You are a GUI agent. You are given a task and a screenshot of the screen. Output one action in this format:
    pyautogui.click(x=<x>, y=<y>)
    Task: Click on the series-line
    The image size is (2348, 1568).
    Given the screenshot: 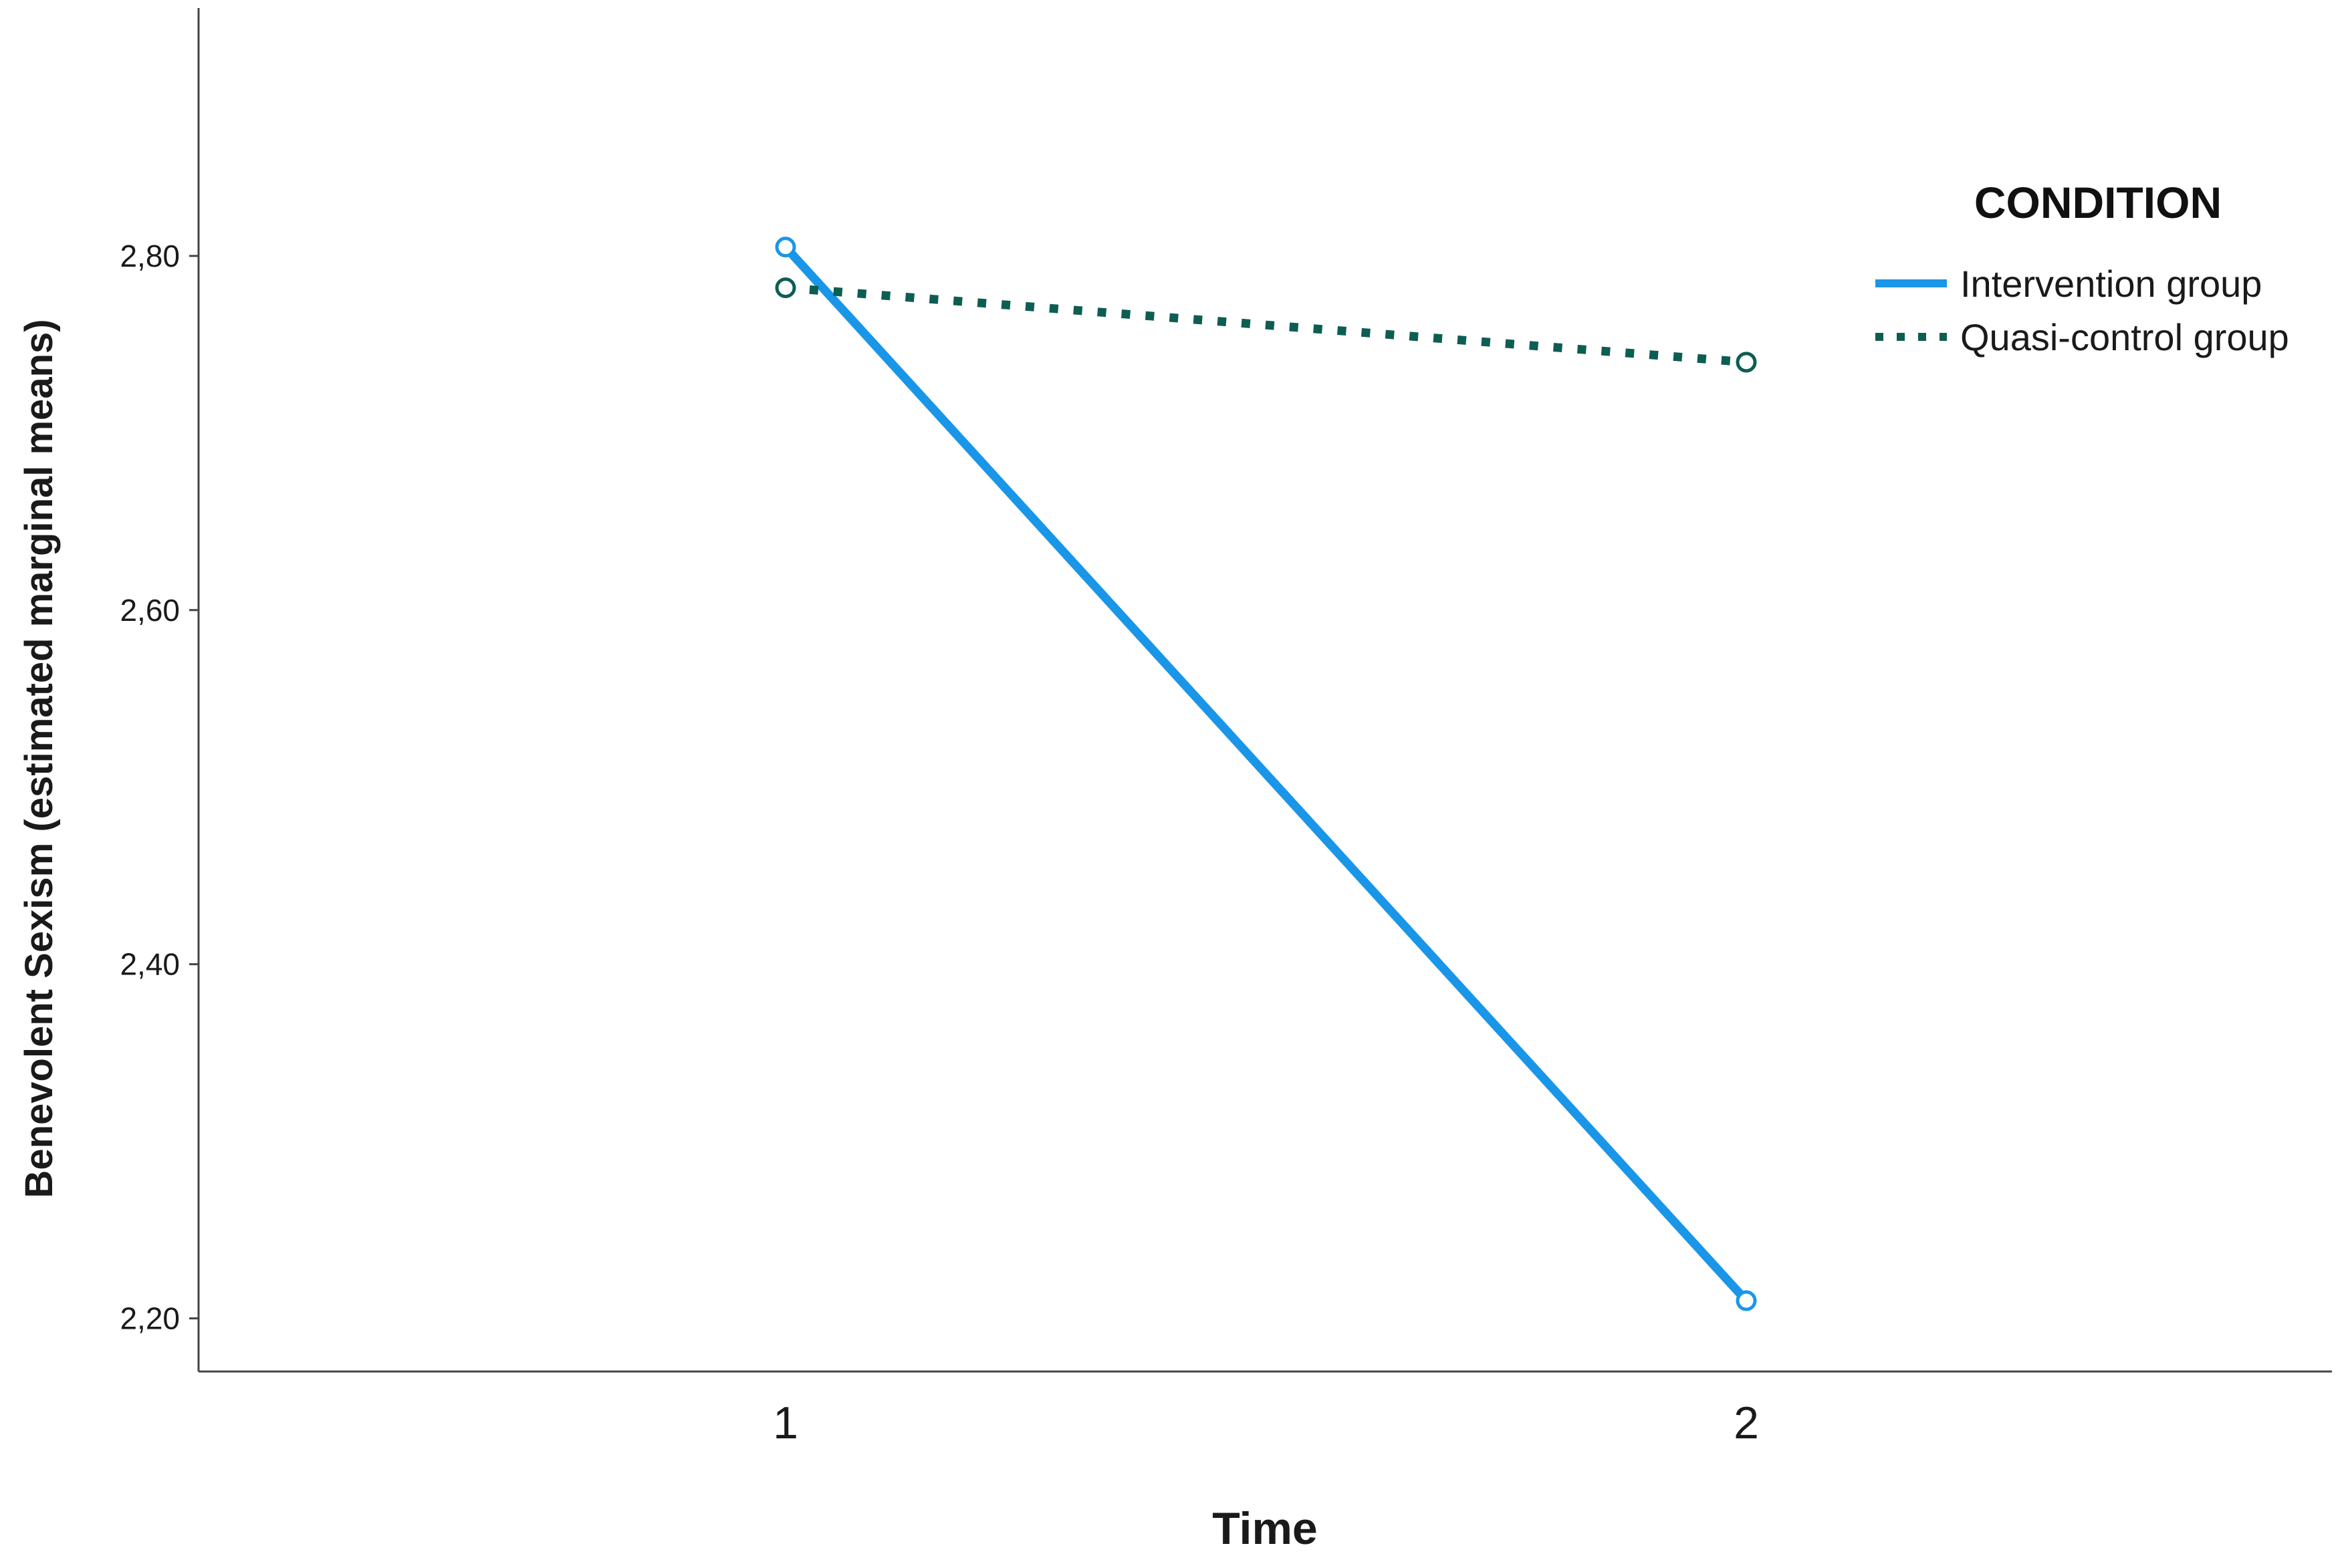 What is the action you would take?
    pyautogui.click(x=1266, y=325)
    